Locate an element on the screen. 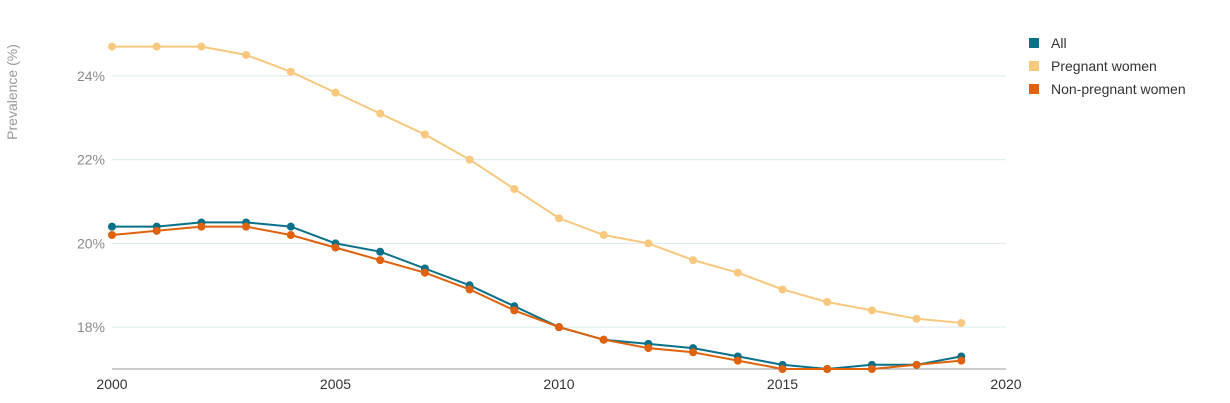 The image size is (1230, 403). x-tick-label: 2010 is located at coordinates (558, 384).